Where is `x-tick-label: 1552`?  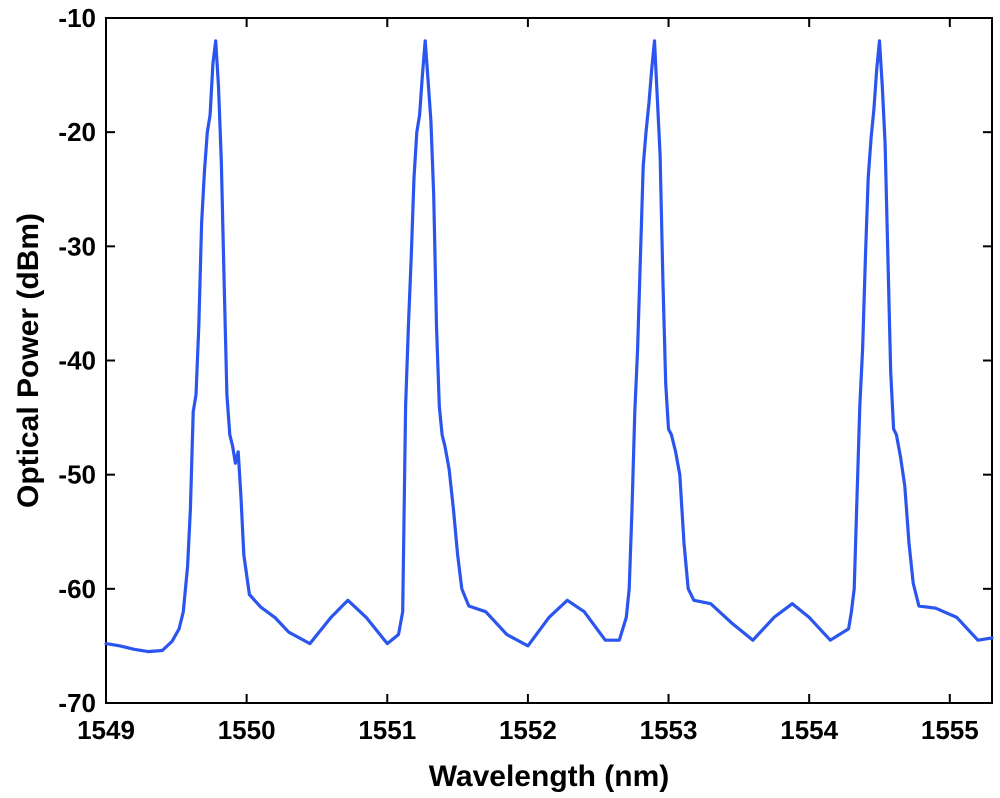
x-tick-label: 1552 is located at coordinates (528, 730).